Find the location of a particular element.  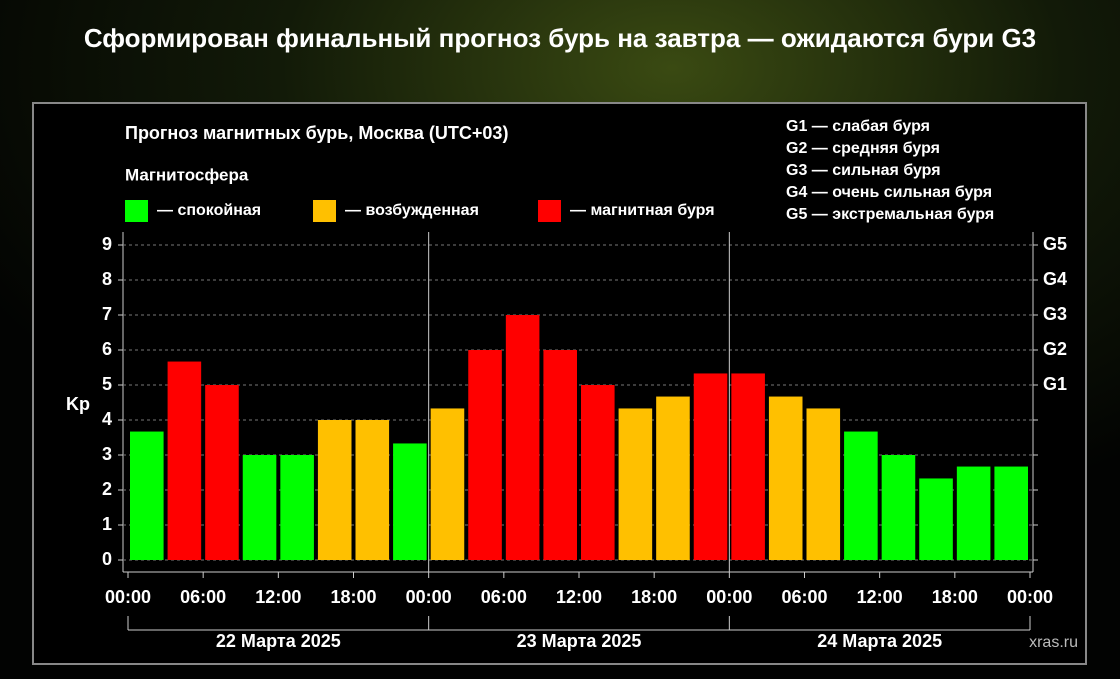

legend-label: — спокойная is located at coordinates (209, 210).